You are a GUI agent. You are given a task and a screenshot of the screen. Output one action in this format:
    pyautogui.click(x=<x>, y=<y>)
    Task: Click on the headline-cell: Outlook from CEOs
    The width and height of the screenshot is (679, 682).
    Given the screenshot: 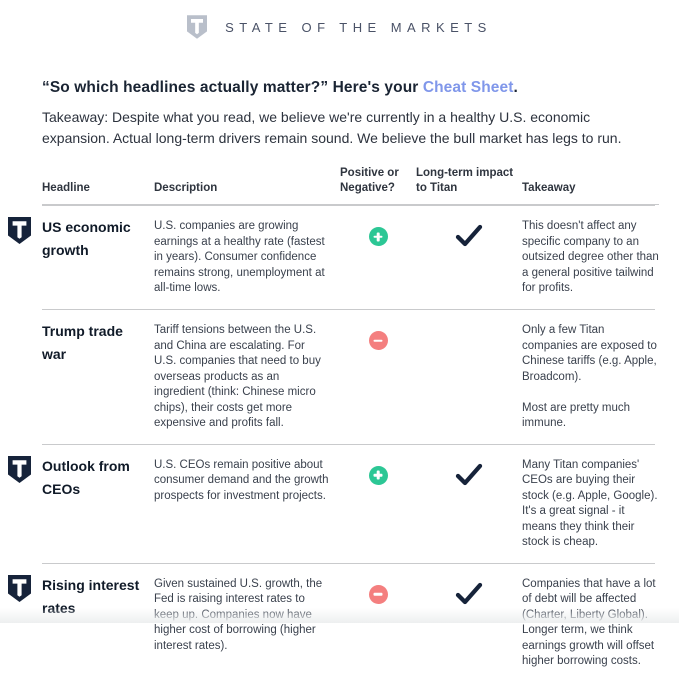 What is the action you would take?
    pyautogui.click(x=86, y=477)
    